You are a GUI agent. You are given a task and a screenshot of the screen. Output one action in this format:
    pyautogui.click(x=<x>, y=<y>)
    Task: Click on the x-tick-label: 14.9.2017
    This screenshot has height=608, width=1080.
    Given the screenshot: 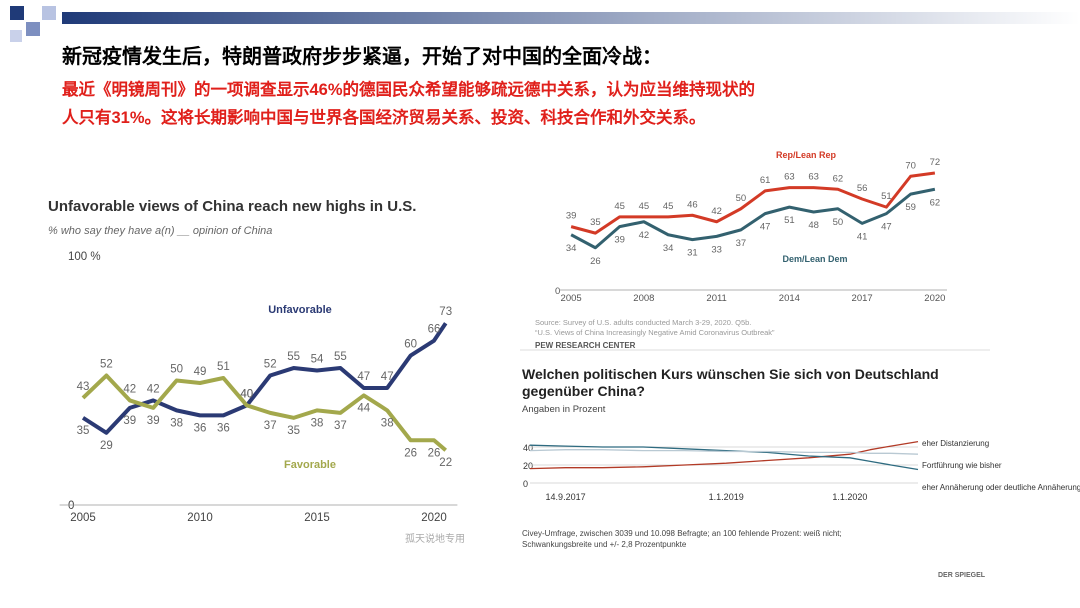 What is the action you would take?
    pyautogui.click(x=566, y=497)
    